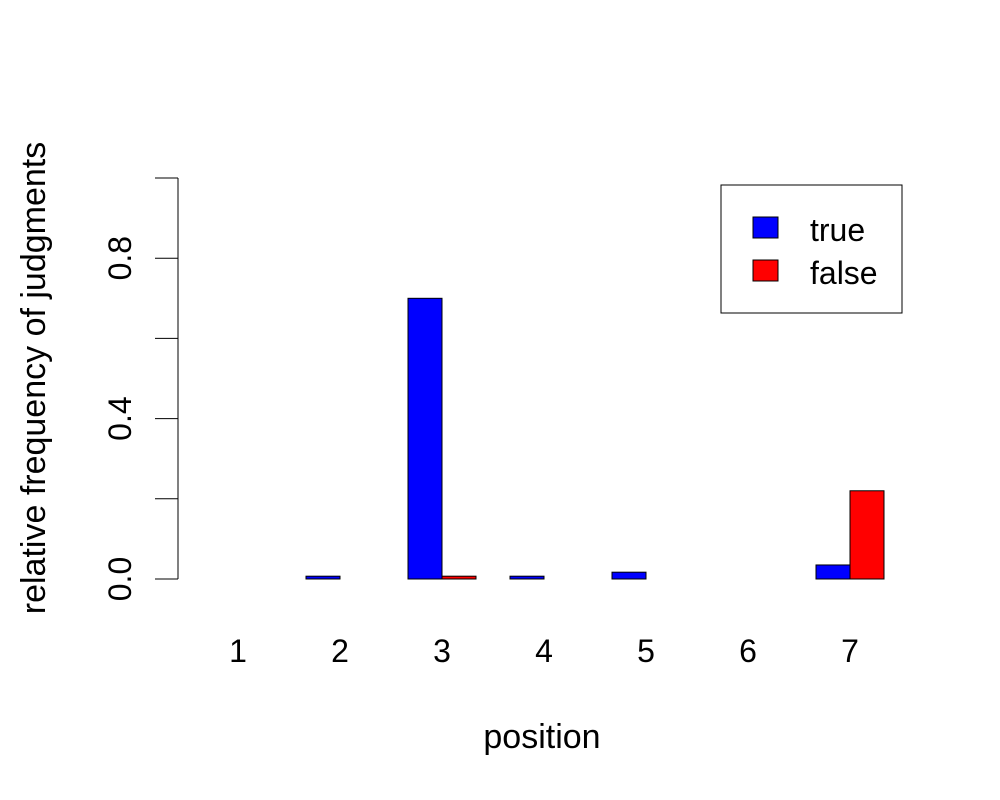 The image size is (1000, 800). I want to click on x-tick-label: 5, so click(646, 651).